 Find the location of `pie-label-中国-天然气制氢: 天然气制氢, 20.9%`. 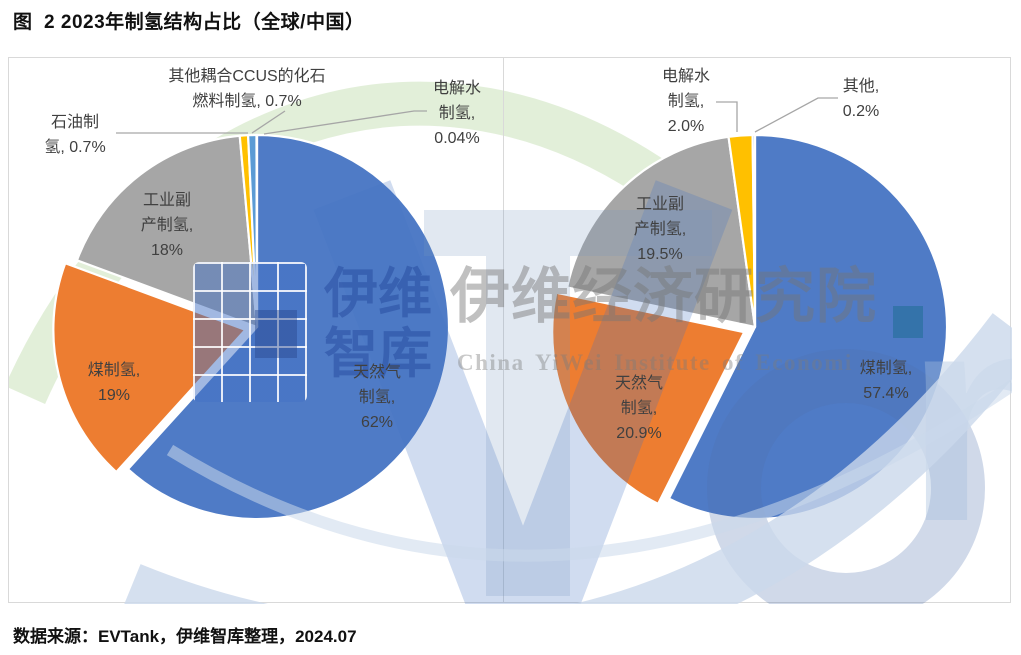

pie-label-中国-天然气制氢: 天然气制氢, 20.9% is located at coordinates (639, 408).